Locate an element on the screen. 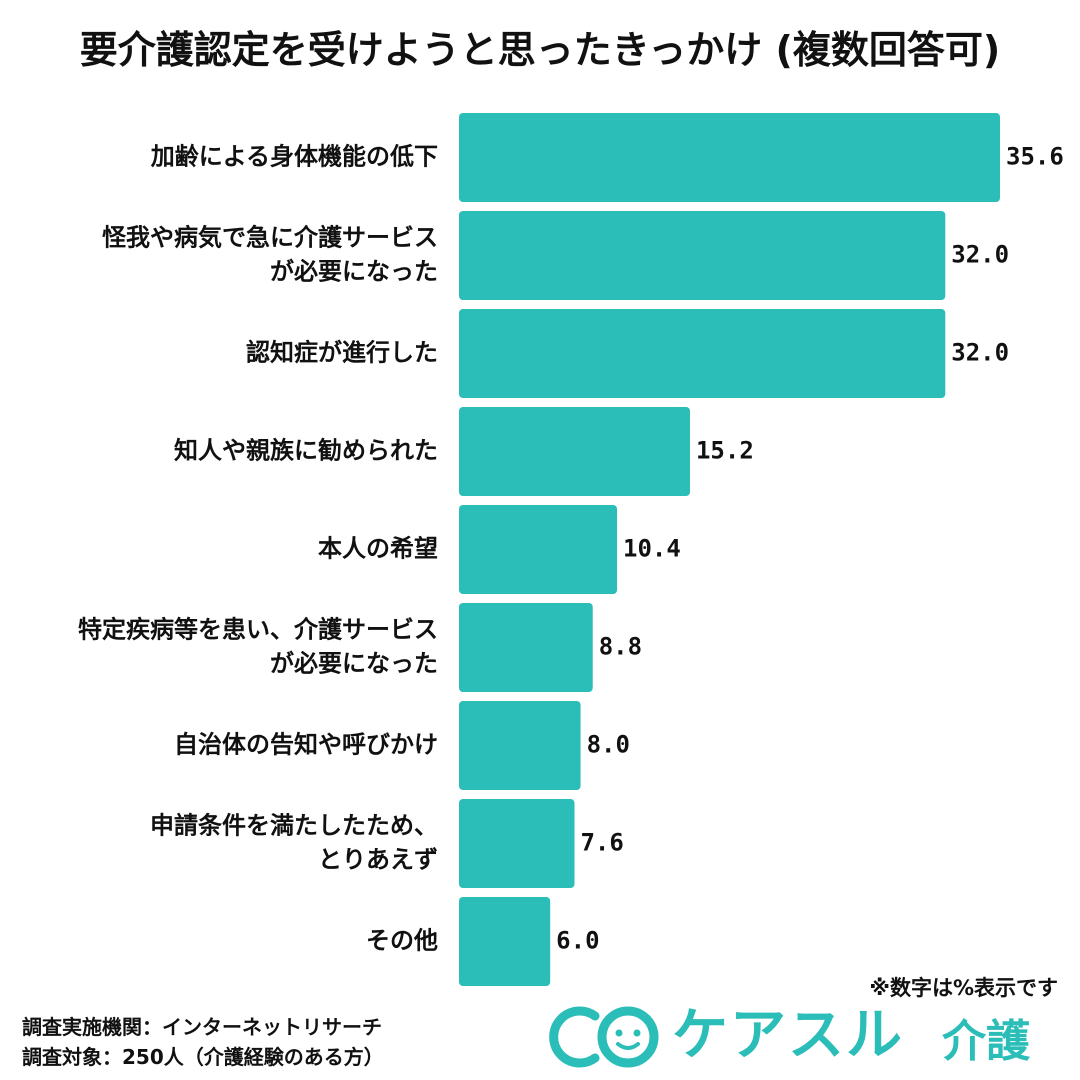 This screenshot has width=1080, height=1080. value-label-5: 8.8 is located at coordinates (620, 647).